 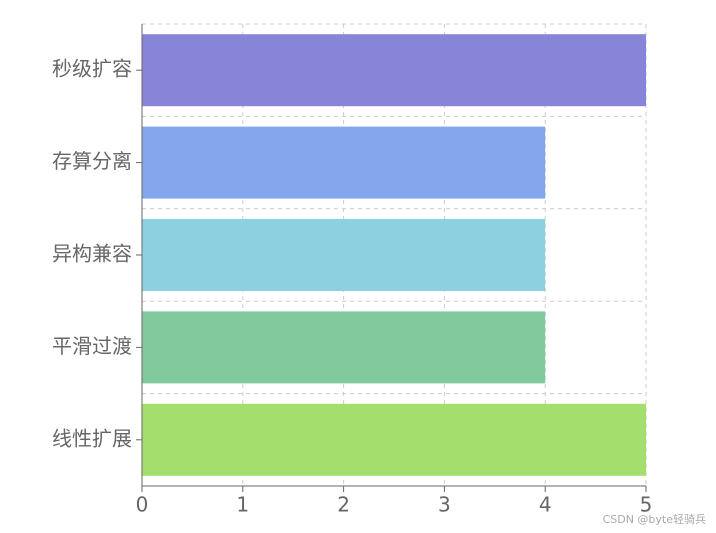 I want to click on y-tick-label: 秒级扩容, so click(x=92, y=69).